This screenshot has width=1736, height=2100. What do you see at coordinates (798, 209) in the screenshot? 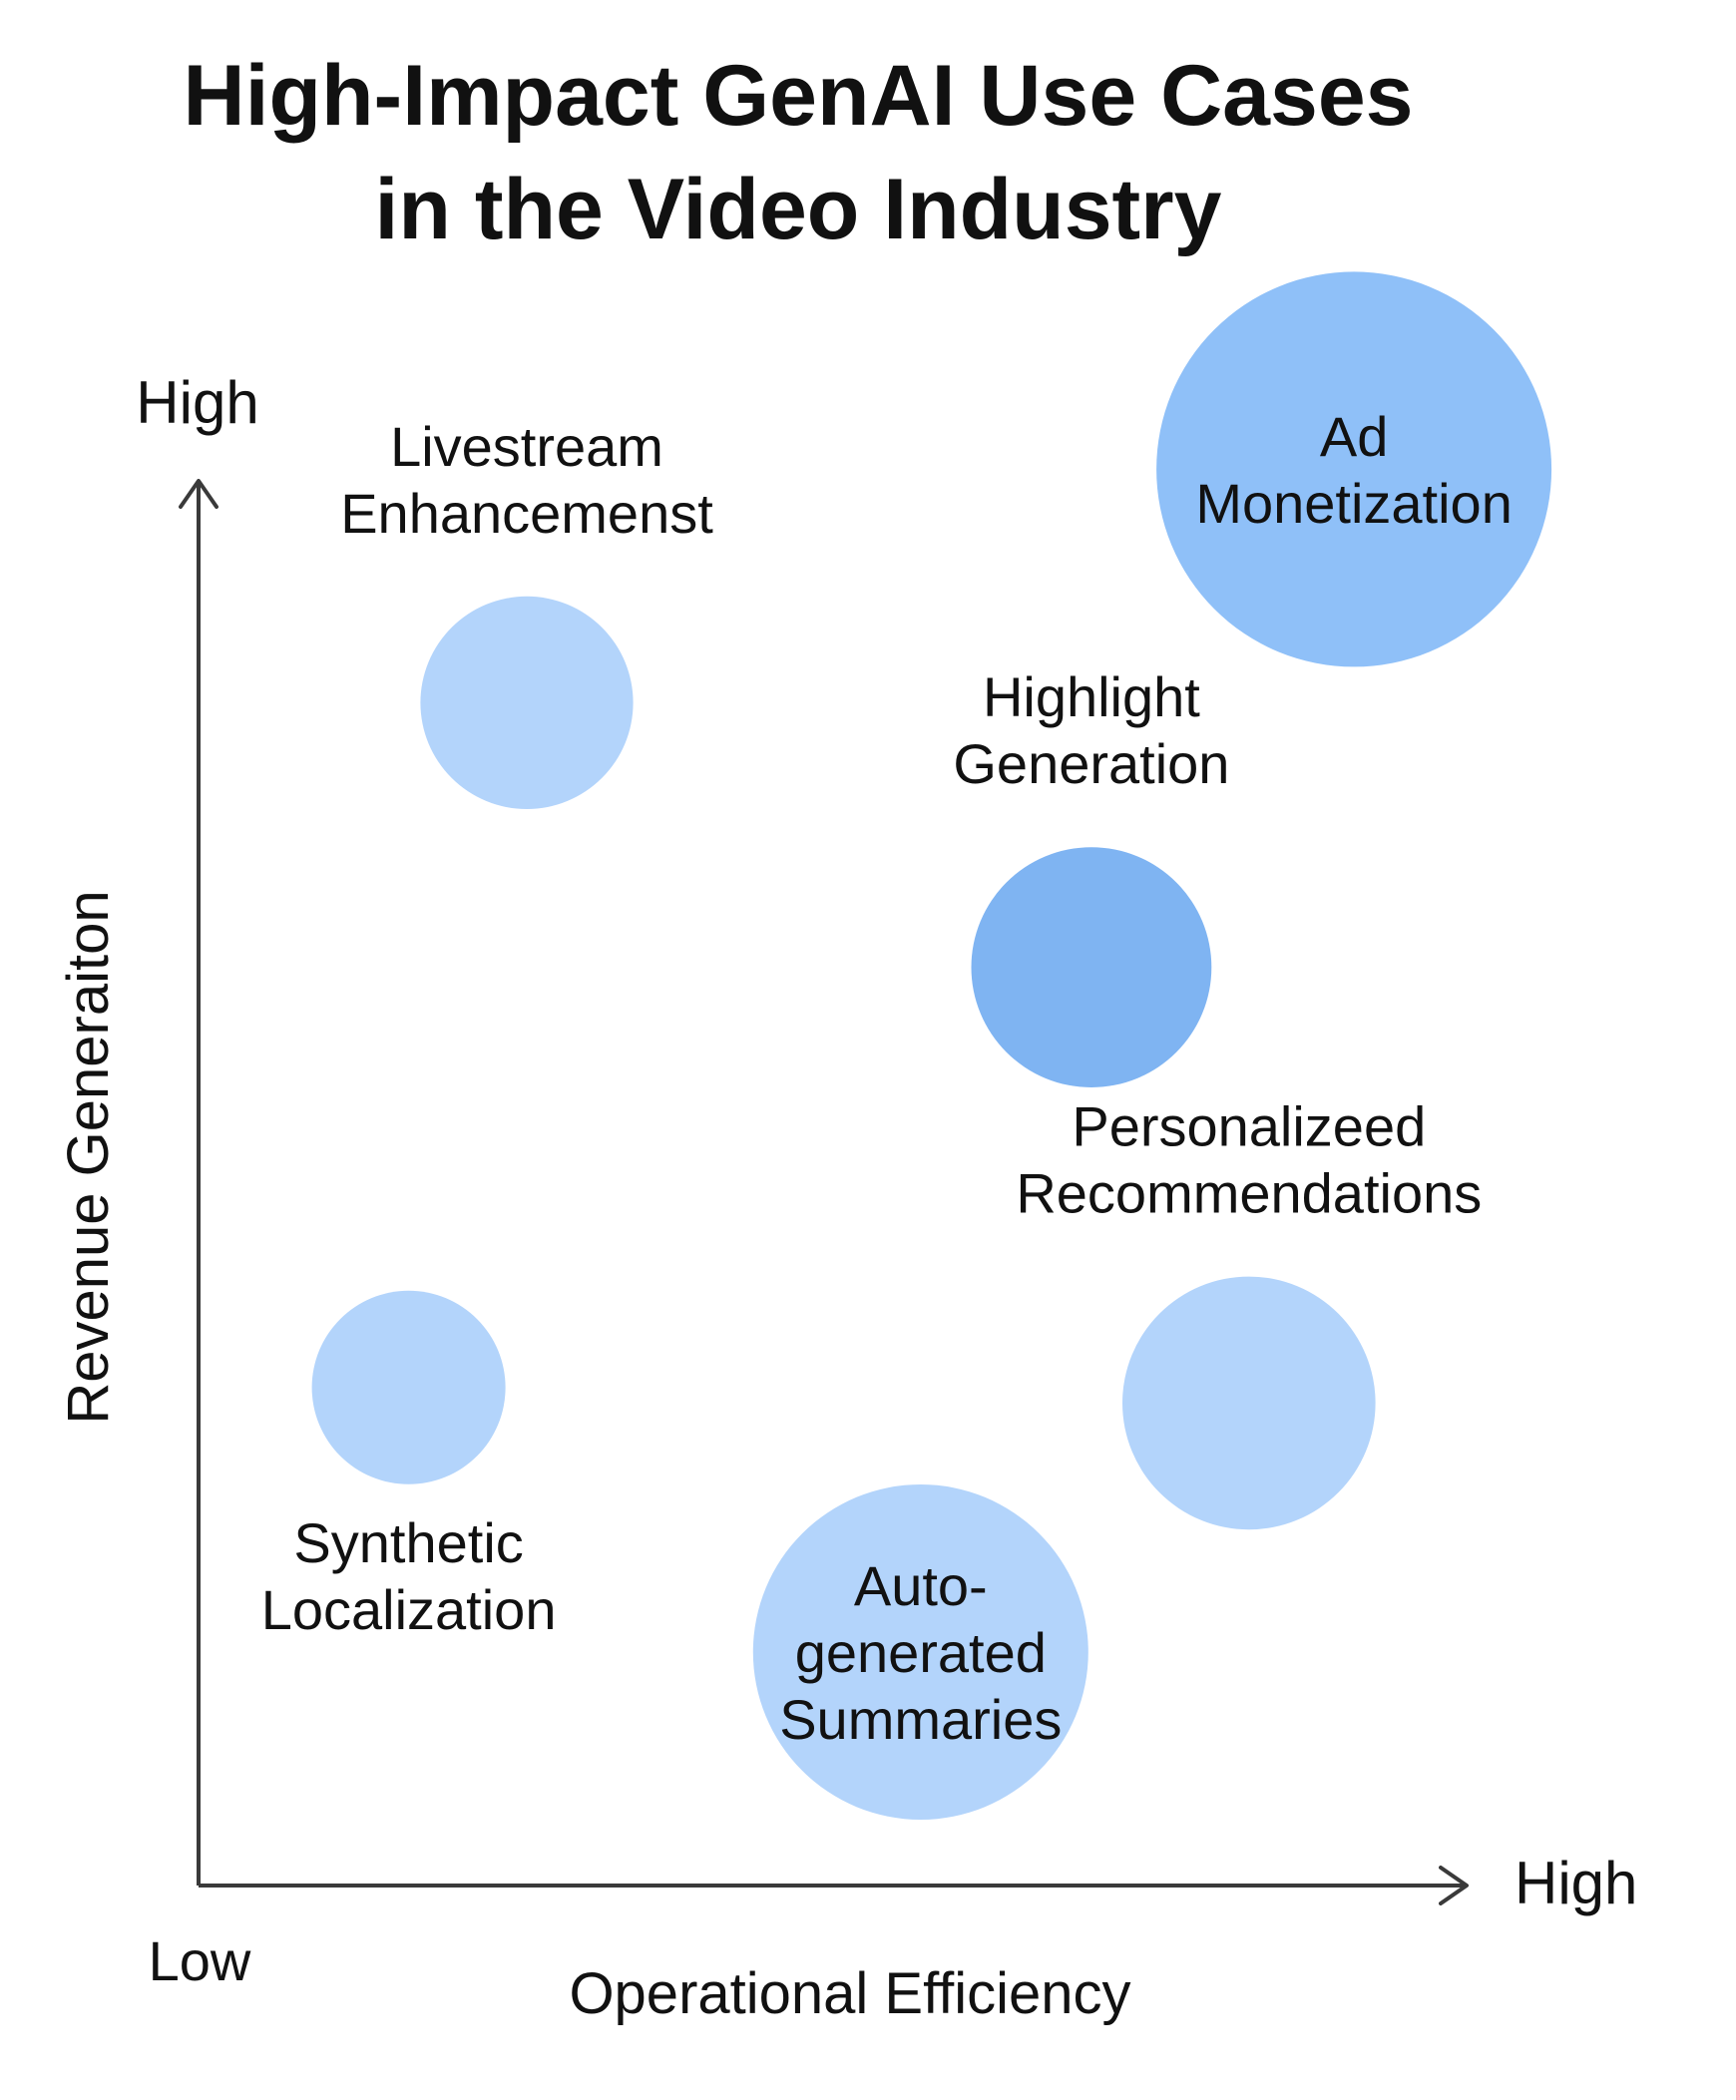
I see `chart-title-line: in the Video Industry` at bounding box center [798, 209].